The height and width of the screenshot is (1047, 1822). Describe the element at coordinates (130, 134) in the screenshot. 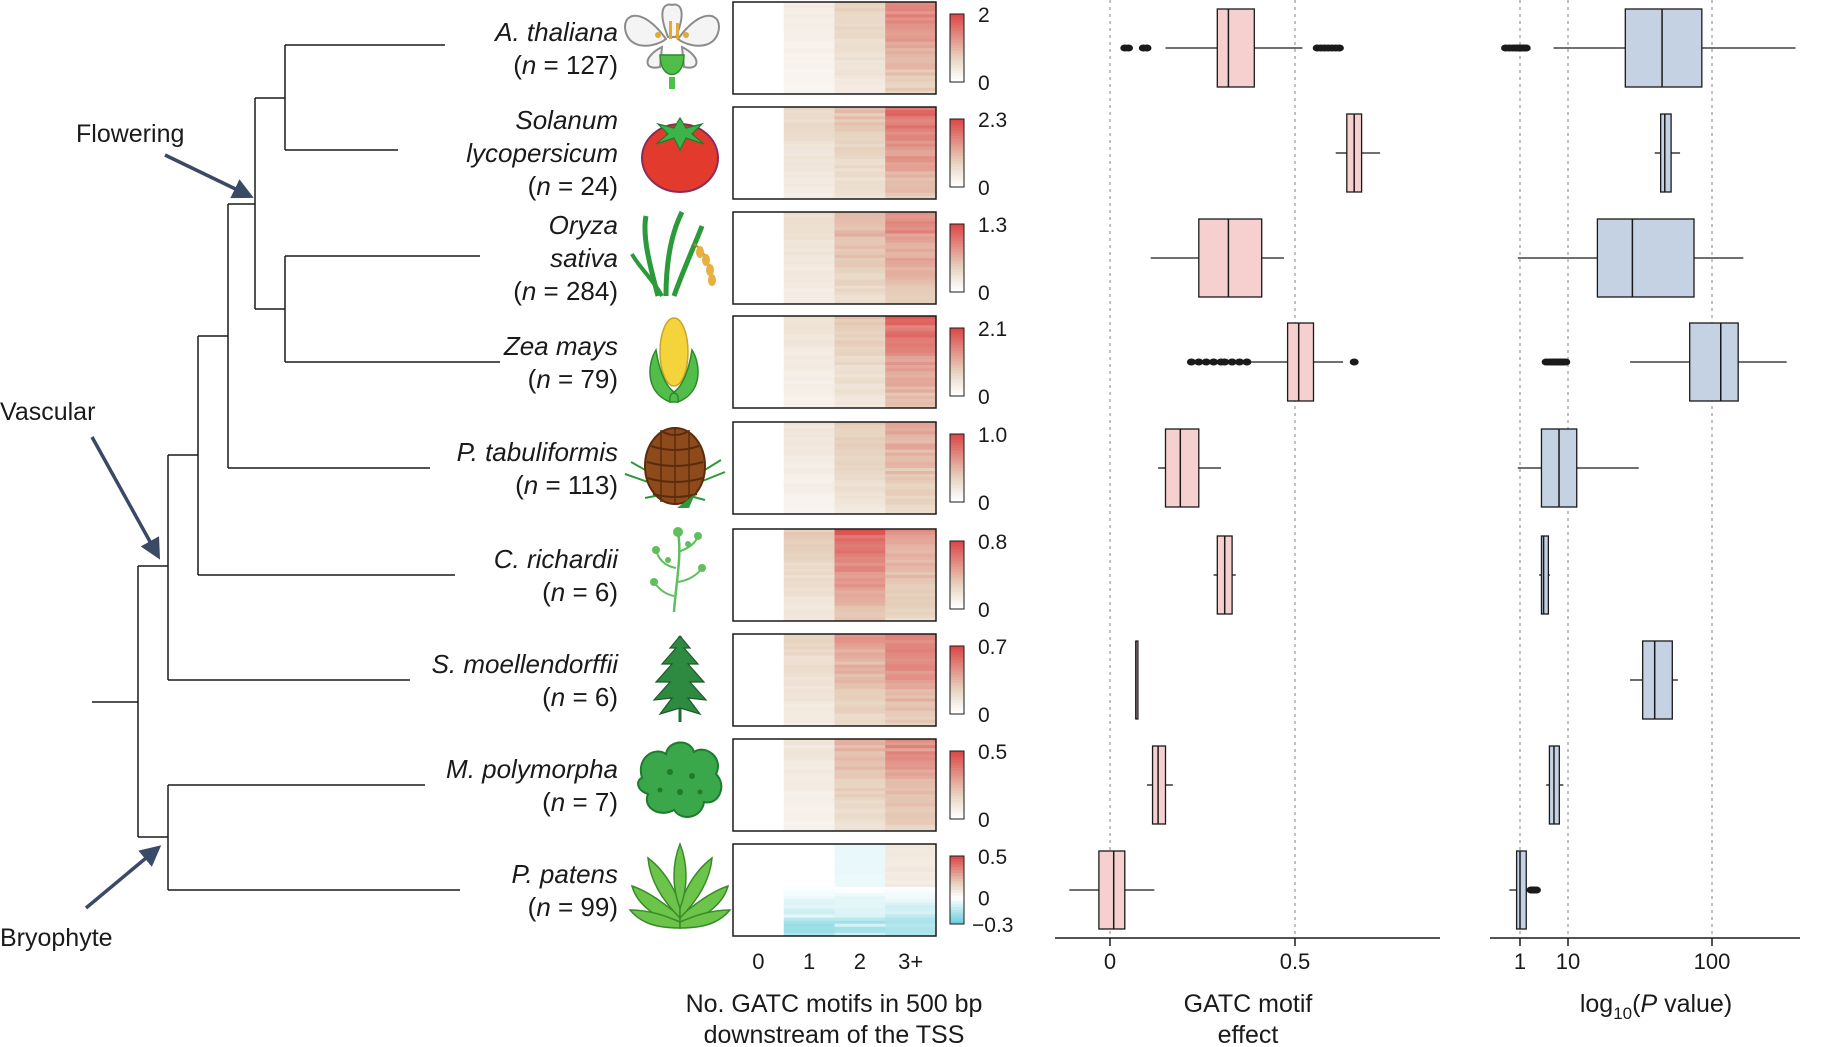

I see `clade-label-flowering: Flowering` at that location.